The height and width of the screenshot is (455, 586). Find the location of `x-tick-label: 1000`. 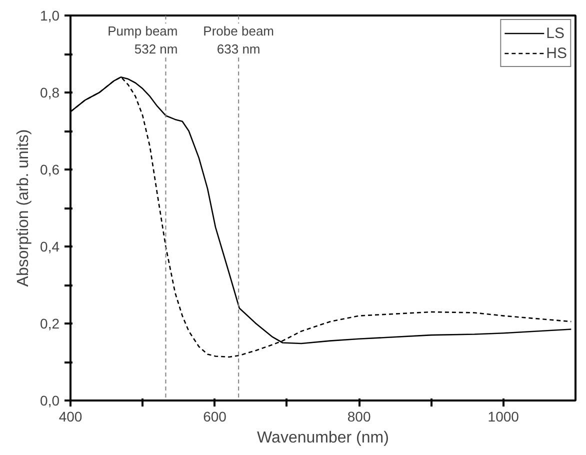

x-tick-label: 1000 is located at coordinates (504, 416).